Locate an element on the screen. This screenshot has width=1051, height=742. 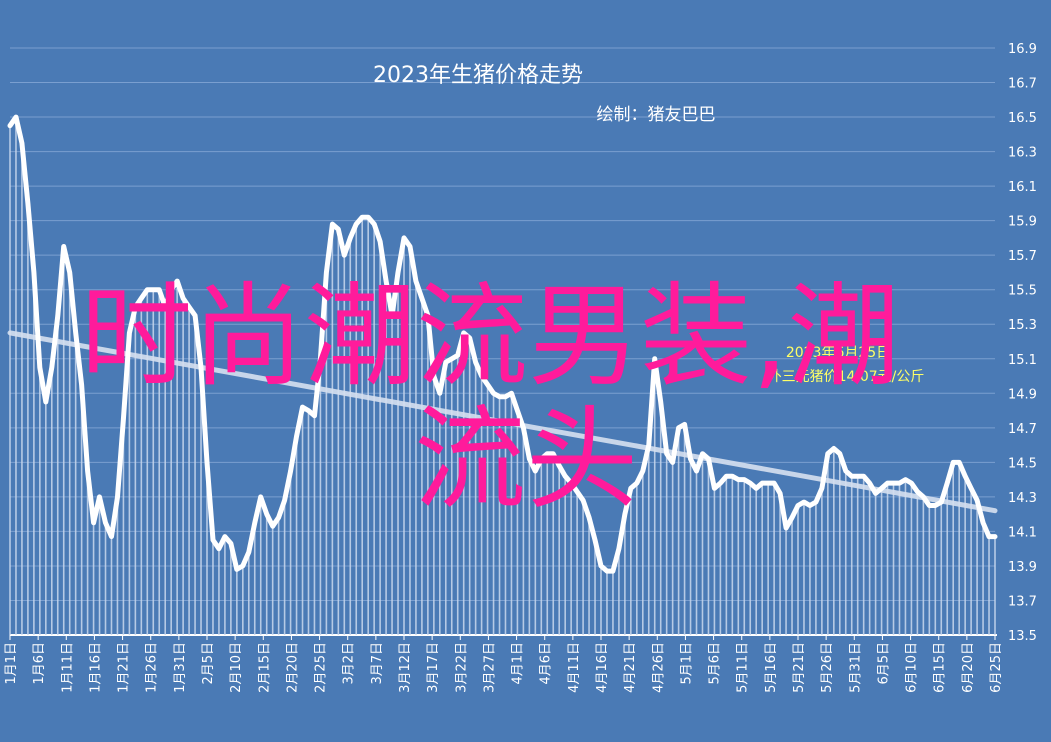
x-tick-label: 4月26日 is located at coordinates (658, 667).